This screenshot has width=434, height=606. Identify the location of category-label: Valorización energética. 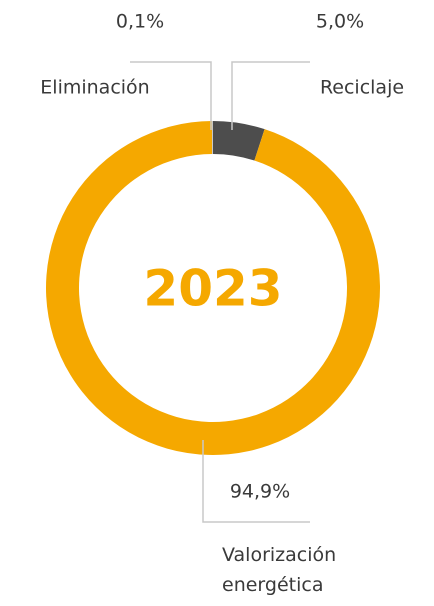
(279, 570).